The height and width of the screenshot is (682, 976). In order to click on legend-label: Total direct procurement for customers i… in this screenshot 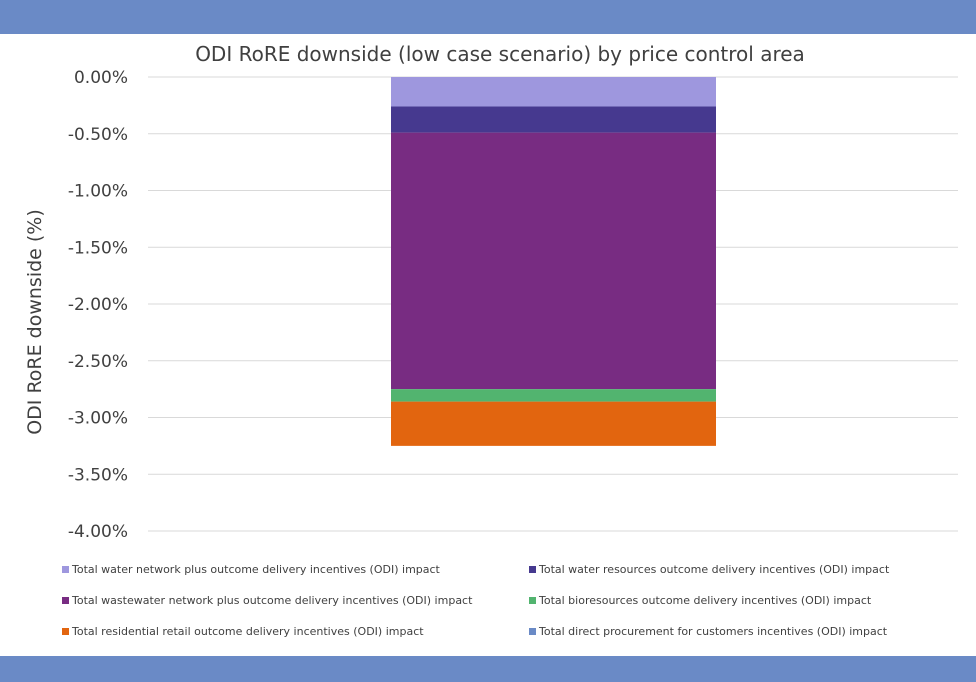, I will do `click(713, 631)`.